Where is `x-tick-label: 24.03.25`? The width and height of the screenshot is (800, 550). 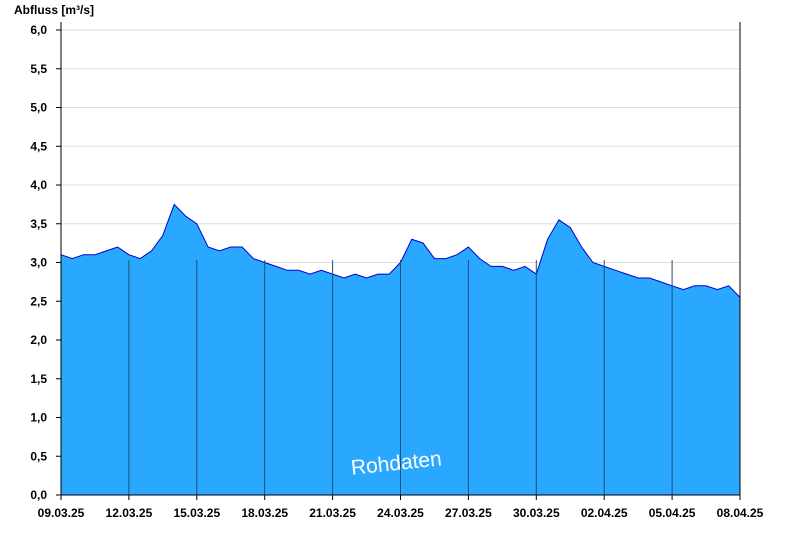
x-tick-label: 24.03.25 is located at coordinates (400, 513).